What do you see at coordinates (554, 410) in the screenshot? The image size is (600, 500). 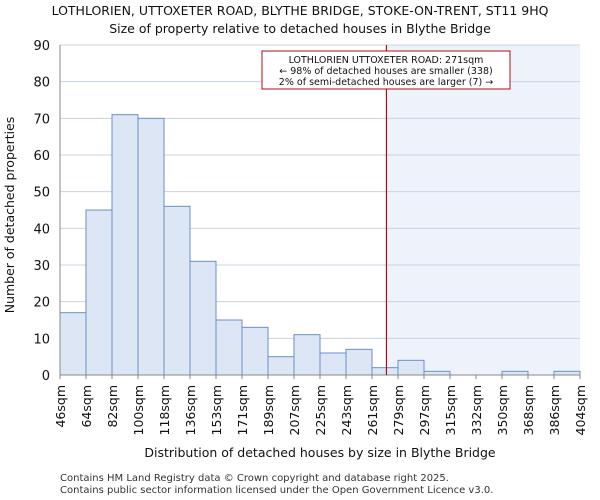 I see `x-tick-label: 386sqm` at bounding box center [554, 410].